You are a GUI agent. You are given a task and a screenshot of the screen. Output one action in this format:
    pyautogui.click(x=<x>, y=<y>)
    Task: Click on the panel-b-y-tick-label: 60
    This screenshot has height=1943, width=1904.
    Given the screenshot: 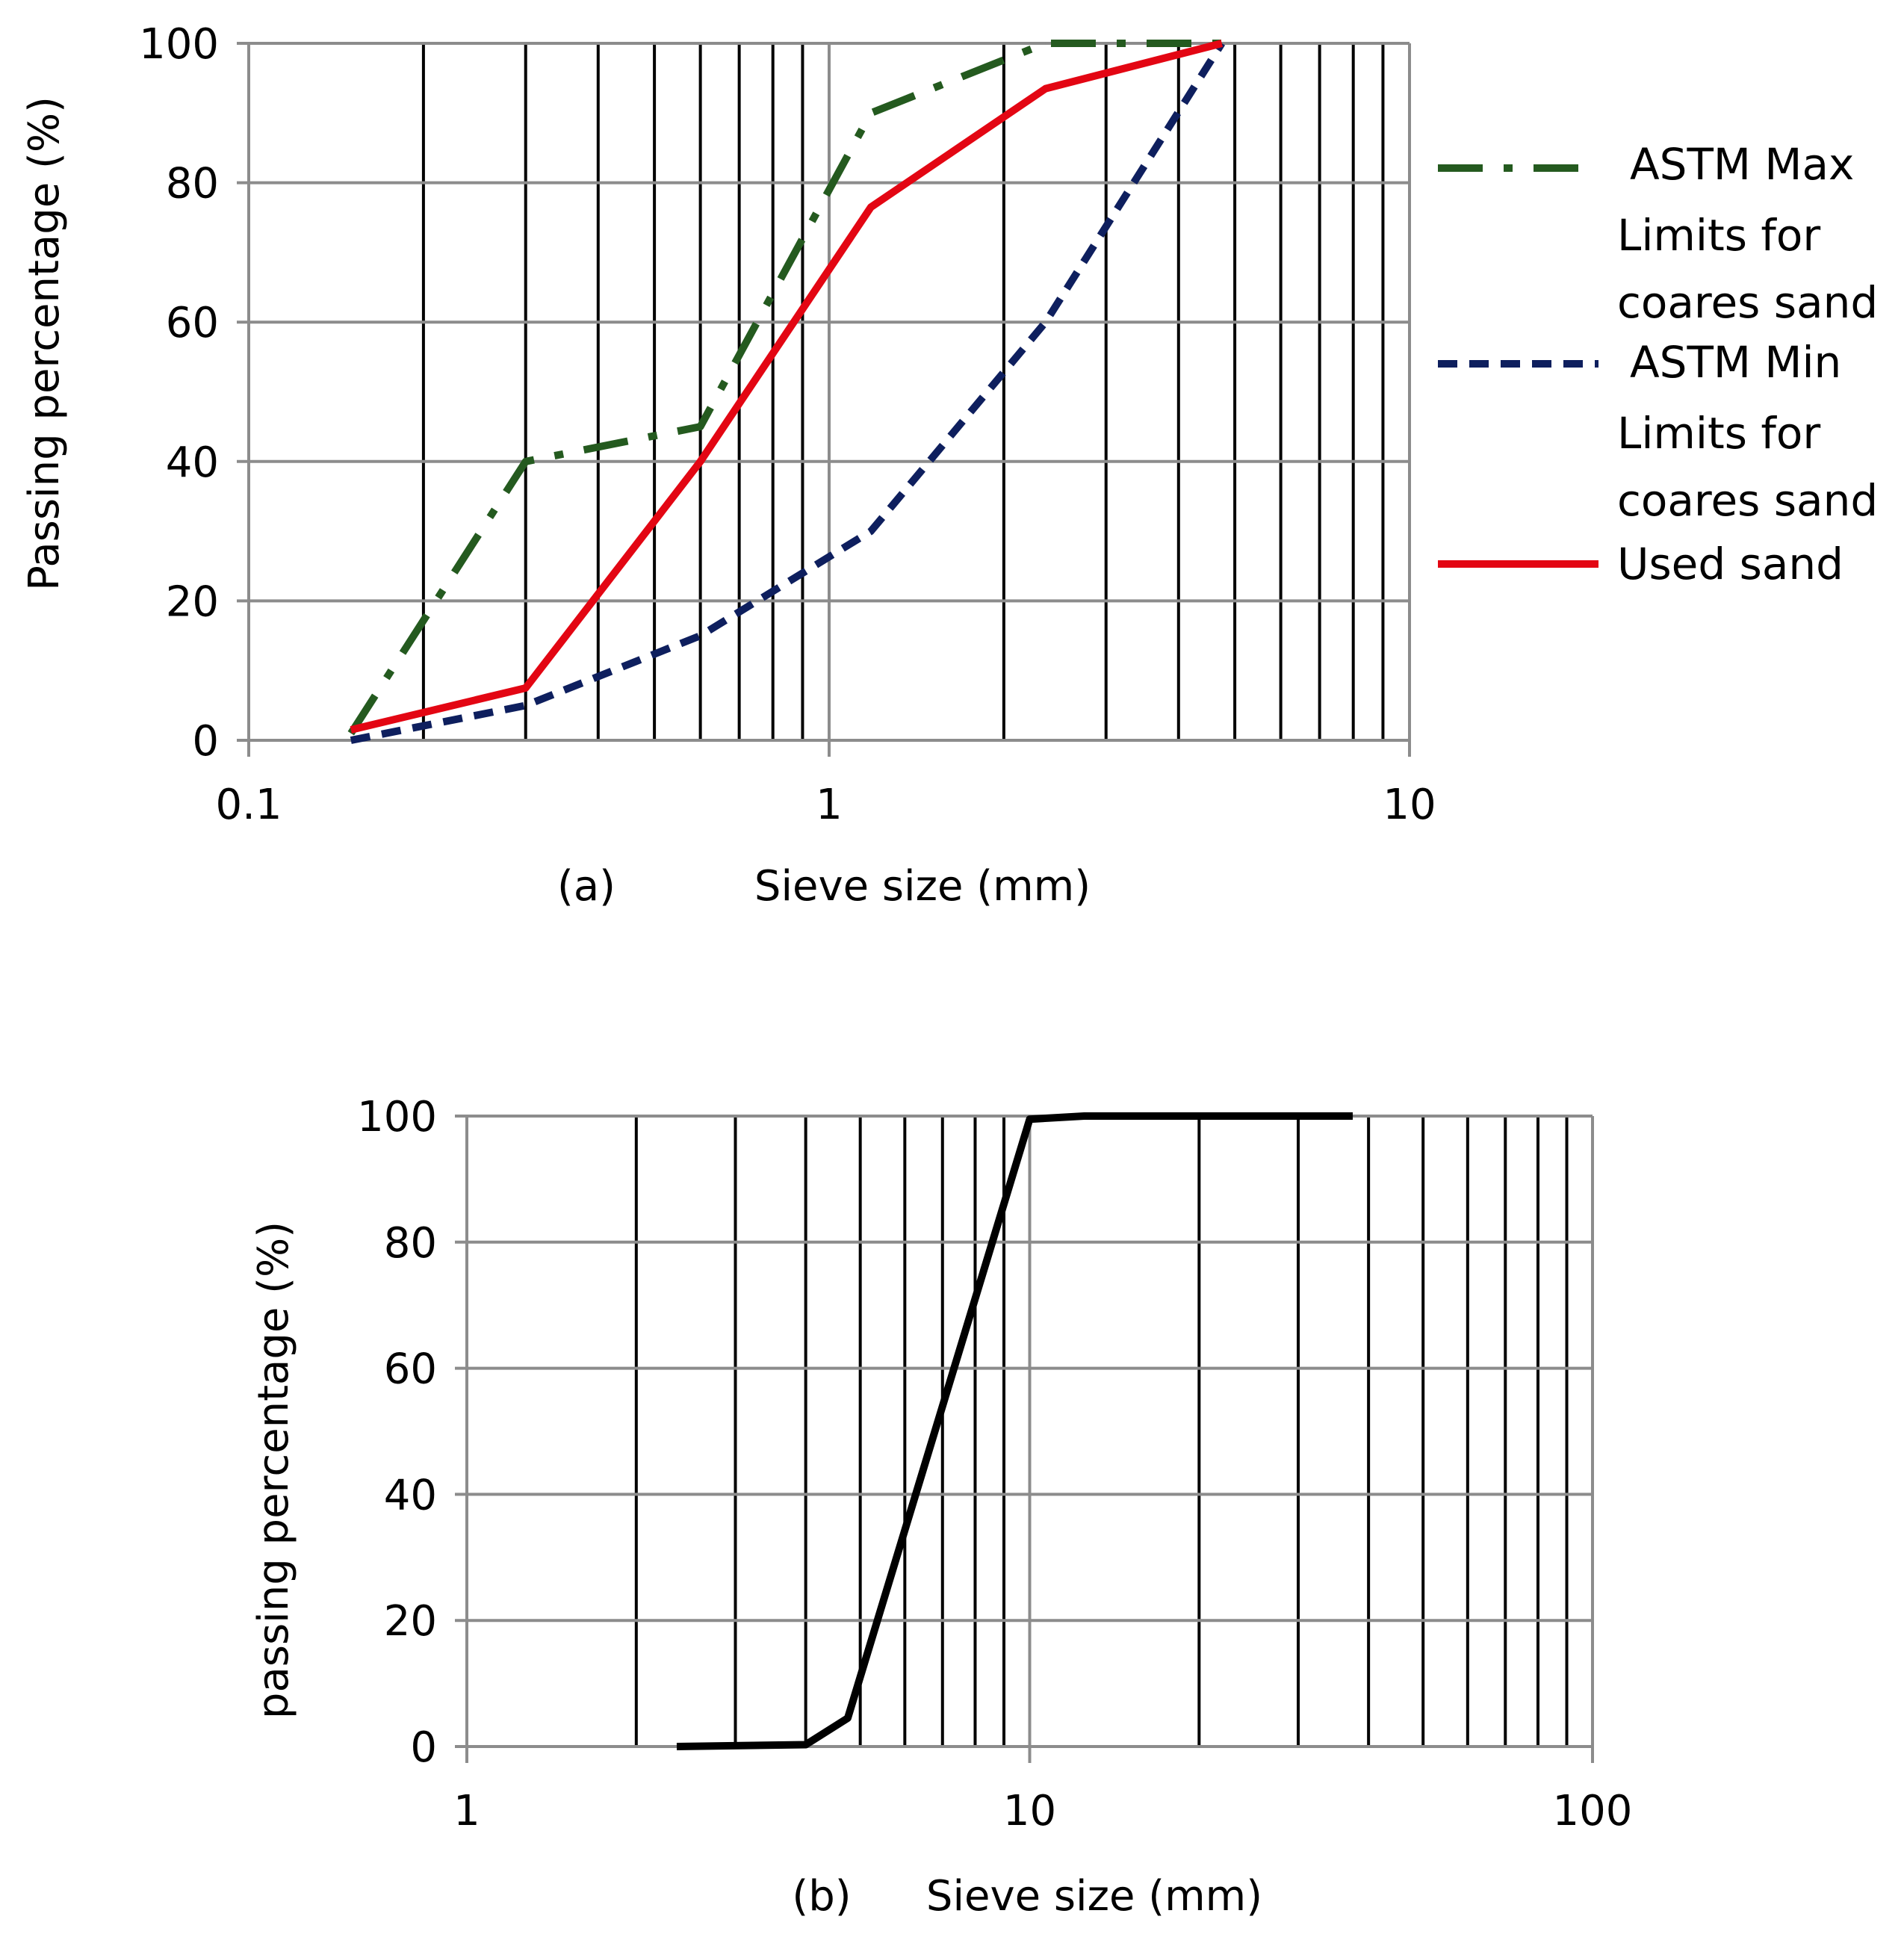 What is the action you would take?
    pyautogui.click(x=410, y=1369)
    